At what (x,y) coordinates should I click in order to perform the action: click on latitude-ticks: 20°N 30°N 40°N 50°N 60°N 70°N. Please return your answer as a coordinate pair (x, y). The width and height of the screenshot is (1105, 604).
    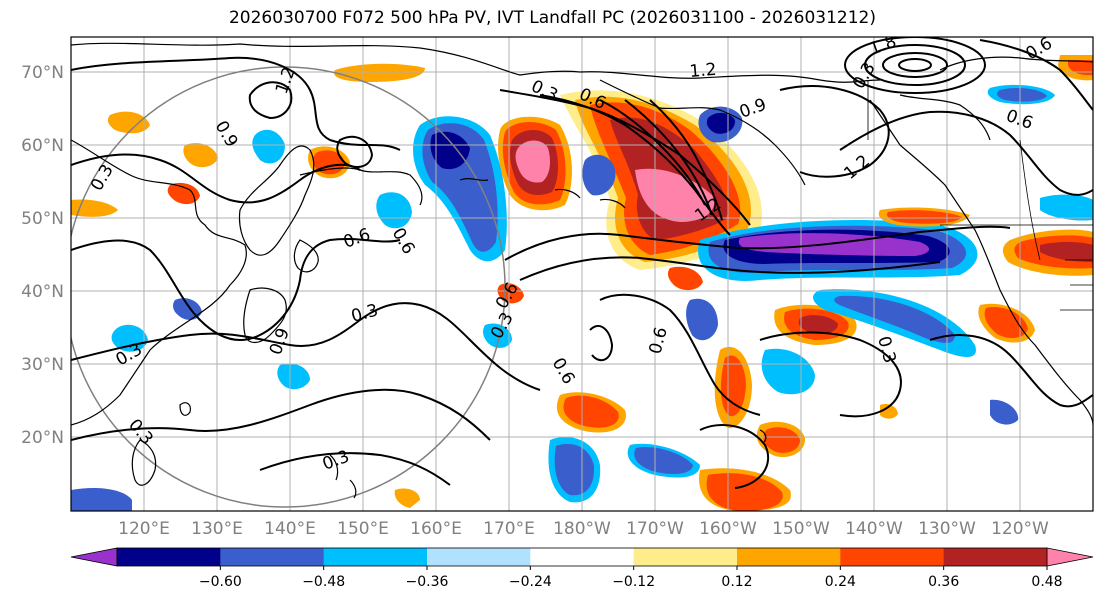
    Looking at the image, I should click on (42, 255).